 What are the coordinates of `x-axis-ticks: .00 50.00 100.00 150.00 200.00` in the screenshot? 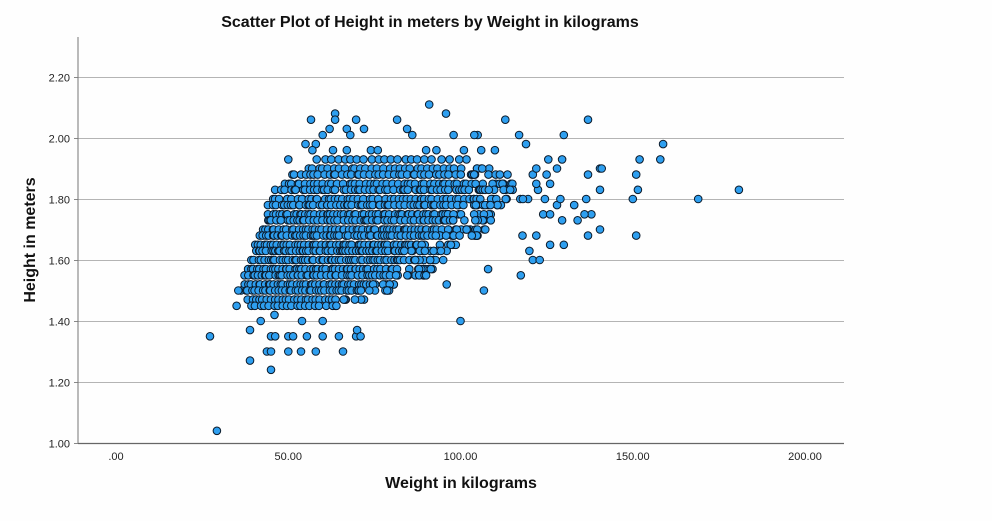 It's located at (464, 457).